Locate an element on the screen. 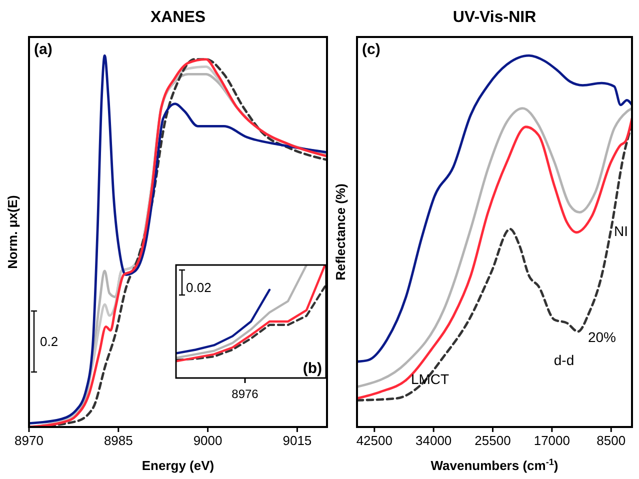 The width and height of the screenshot is (639, 479). scale-bar: 0.02 is located at coordinates (195, 282).